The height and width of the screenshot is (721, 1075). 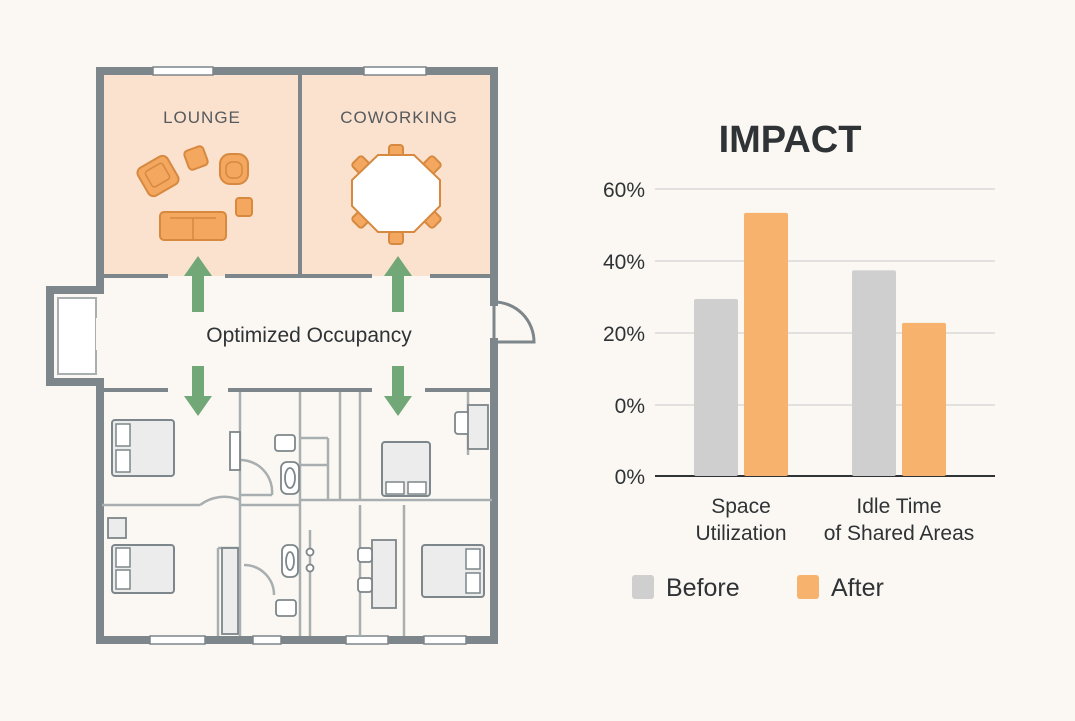 What do you see at coordinates (77, 336) in the screenshot?
I see `side-bay` at bounding box center [77, 336].